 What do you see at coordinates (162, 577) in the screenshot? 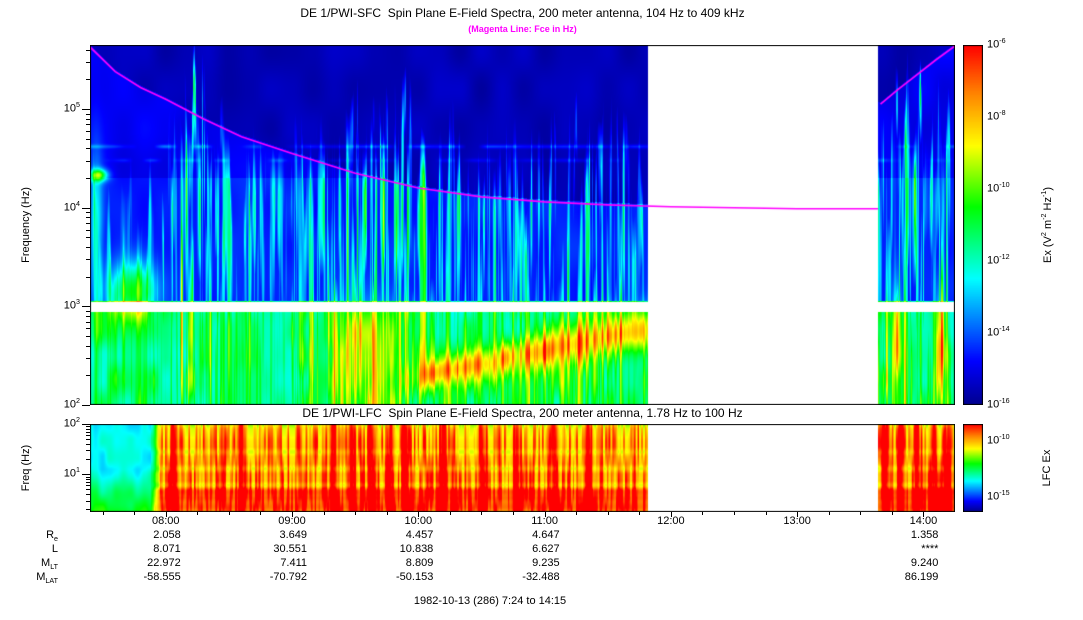
I see `ephemeris-value: -58.555` at bounding box center [162, 577].